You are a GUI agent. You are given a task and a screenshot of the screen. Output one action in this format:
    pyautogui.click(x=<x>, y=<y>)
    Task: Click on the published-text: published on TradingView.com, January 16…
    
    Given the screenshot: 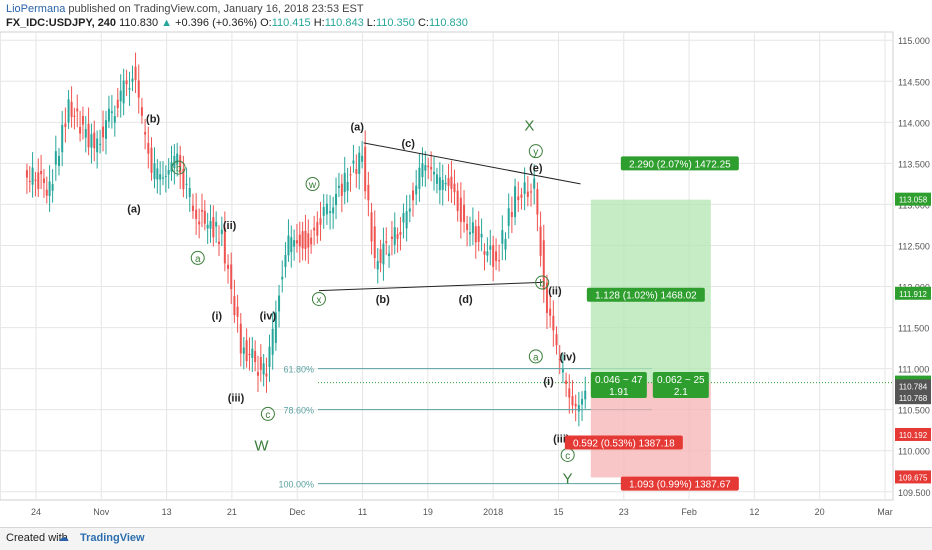 What is the action you would take?
    pyautogui.click(x=216, y=9)
    